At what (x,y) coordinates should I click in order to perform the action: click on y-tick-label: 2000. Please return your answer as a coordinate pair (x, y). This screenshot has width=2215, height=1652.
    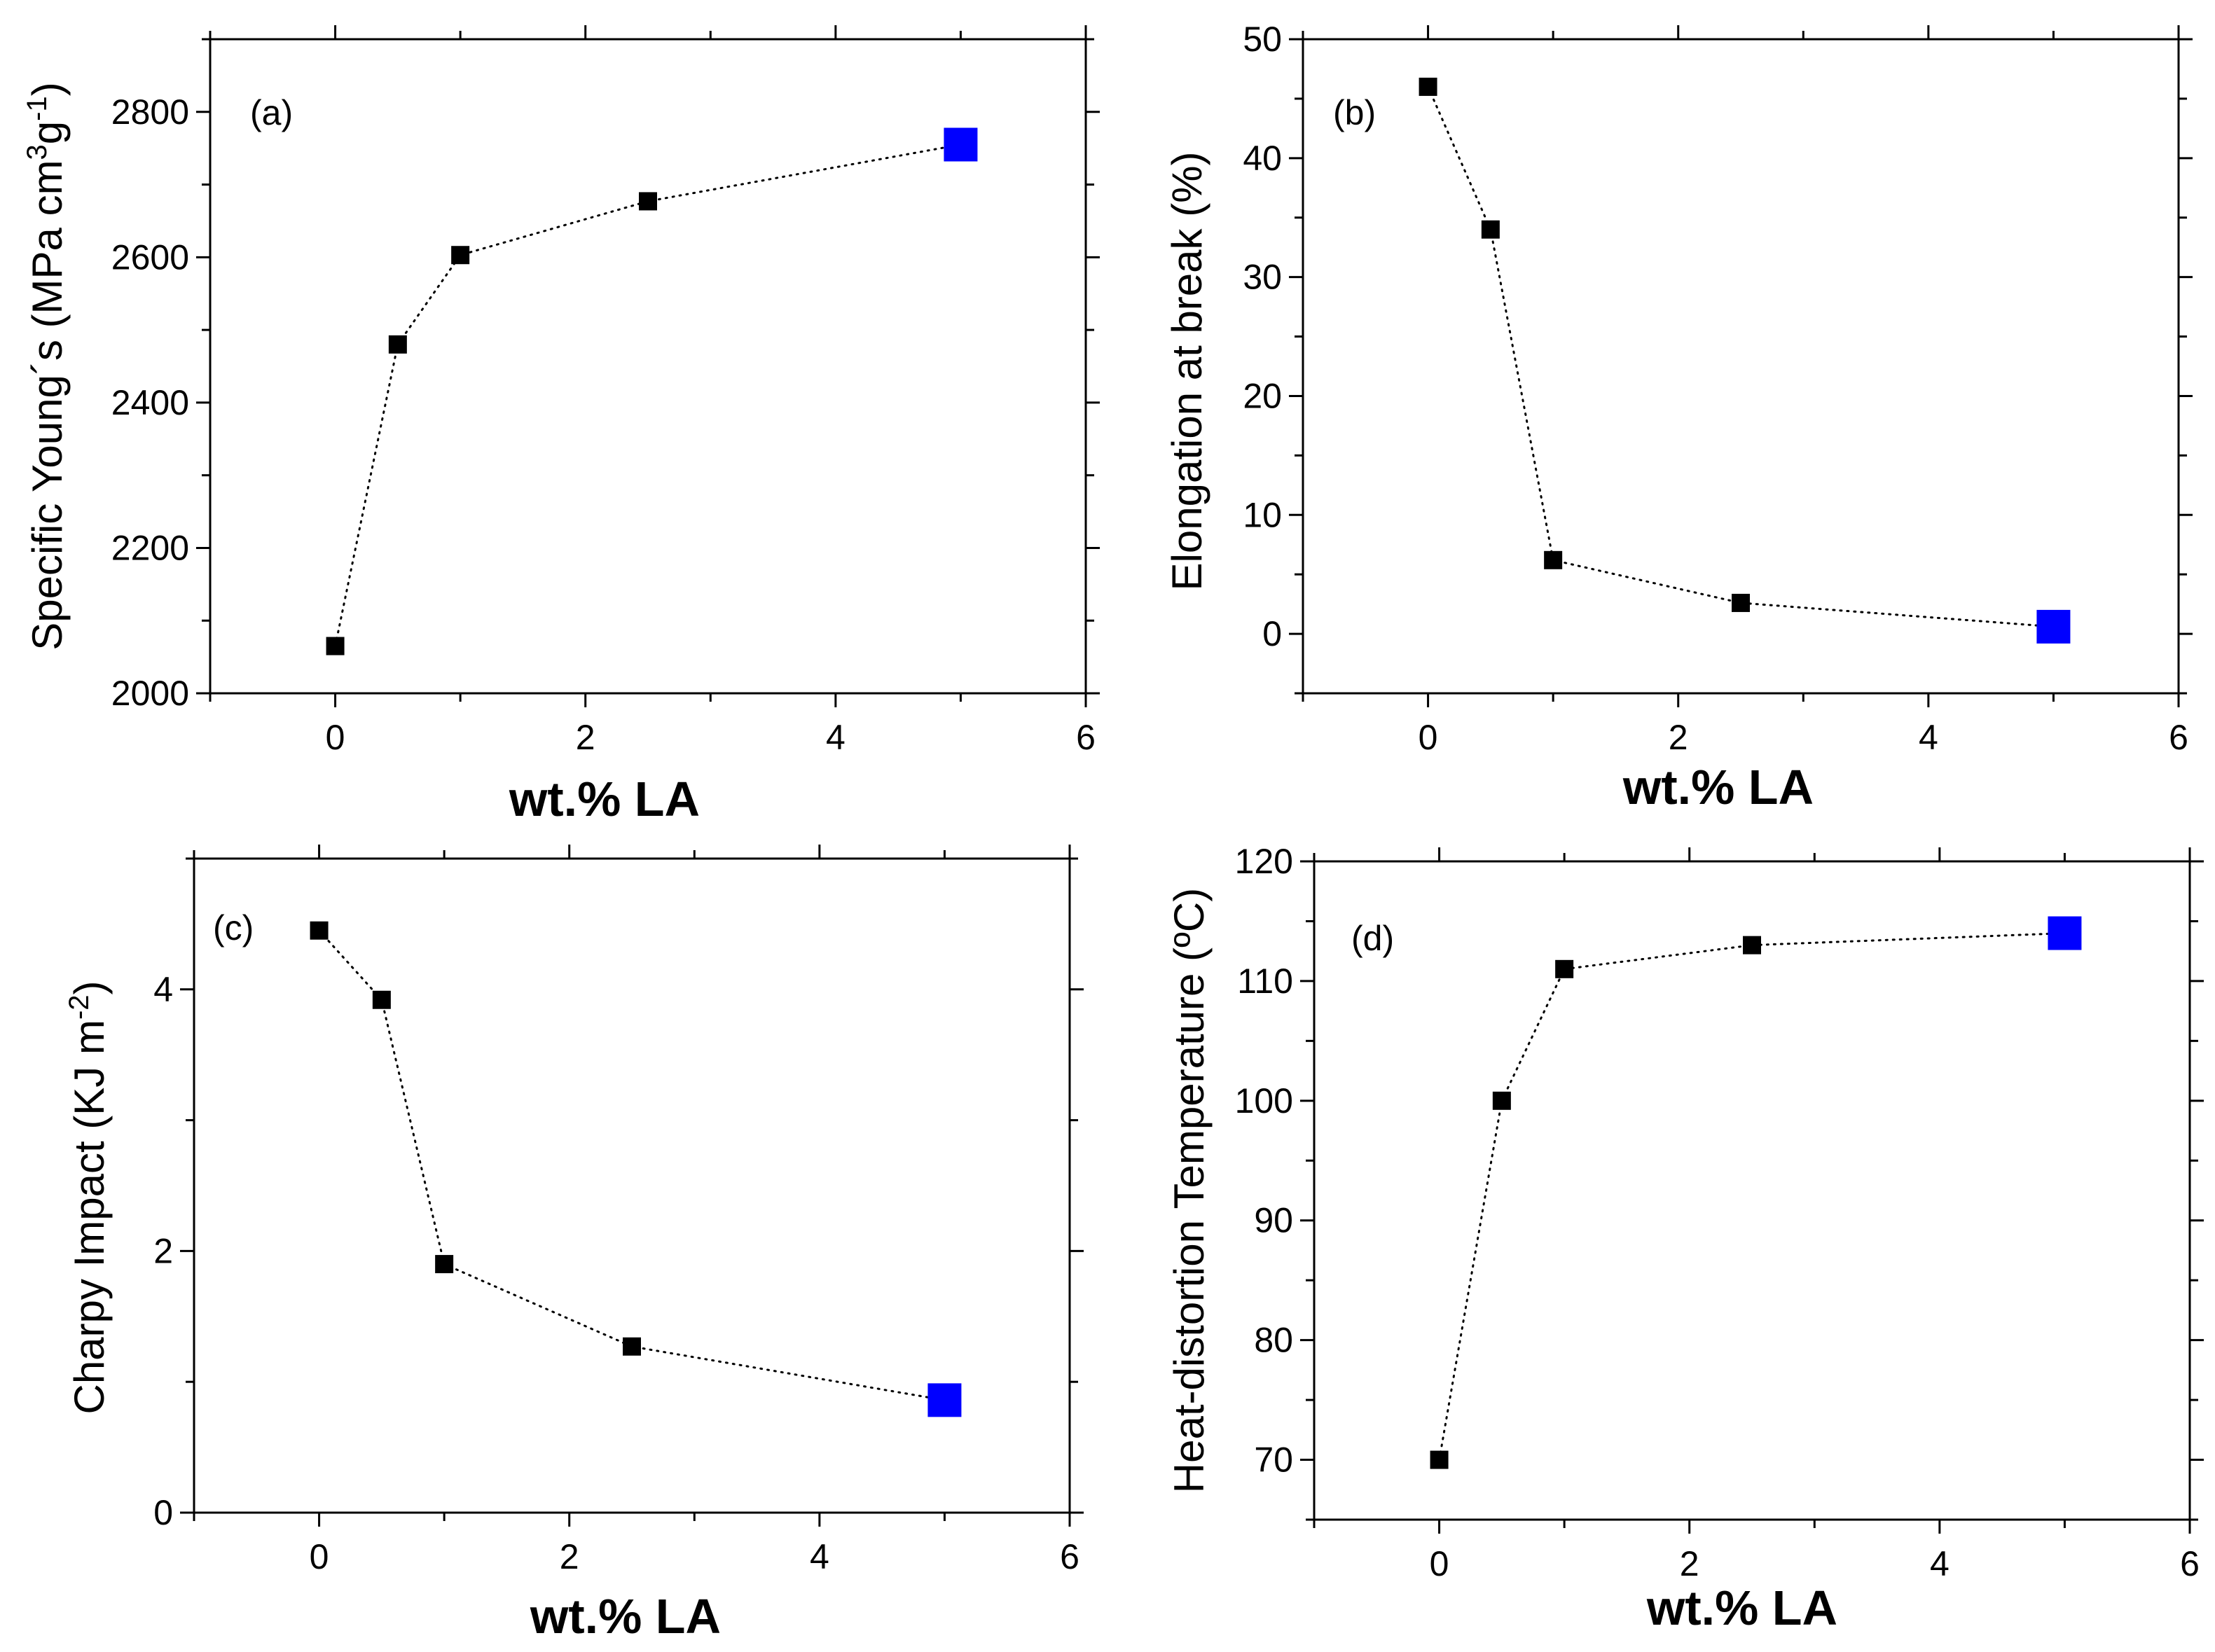
    Looking at the image, I should click on (150, 693).